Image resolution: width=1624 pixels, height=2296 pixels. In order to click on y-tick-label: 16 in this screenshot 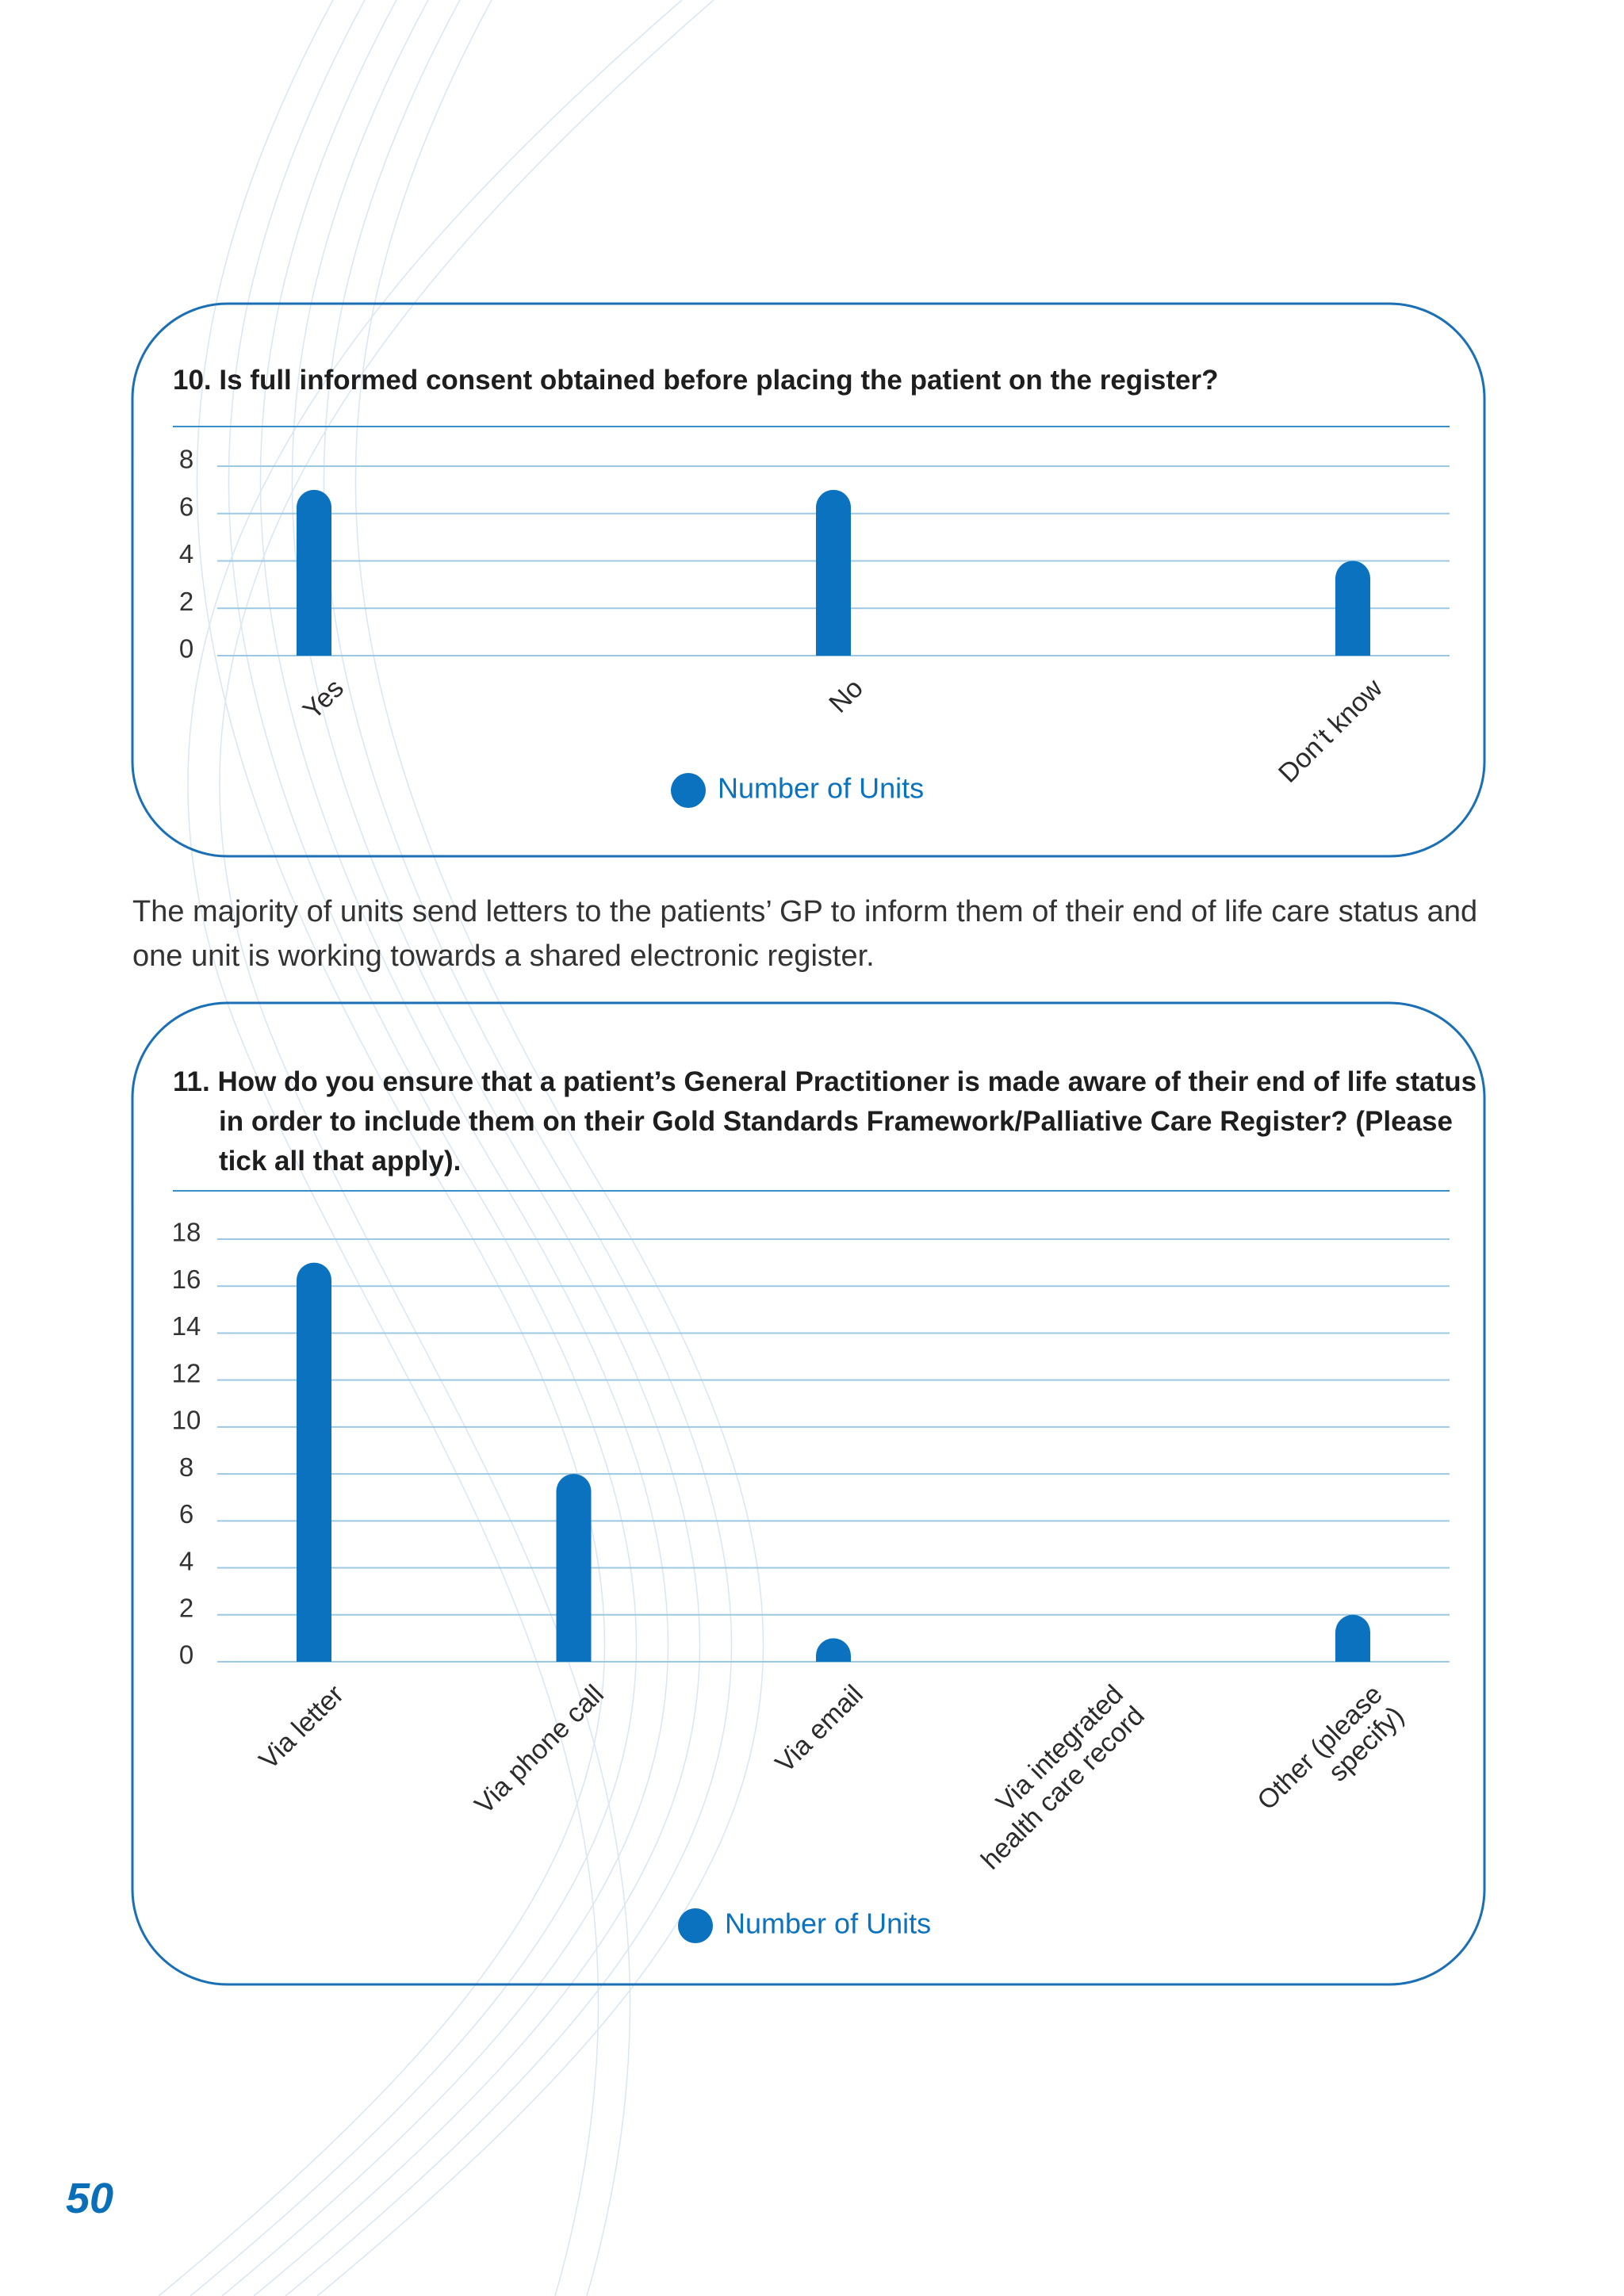, I will do `click(186, 1279)`.